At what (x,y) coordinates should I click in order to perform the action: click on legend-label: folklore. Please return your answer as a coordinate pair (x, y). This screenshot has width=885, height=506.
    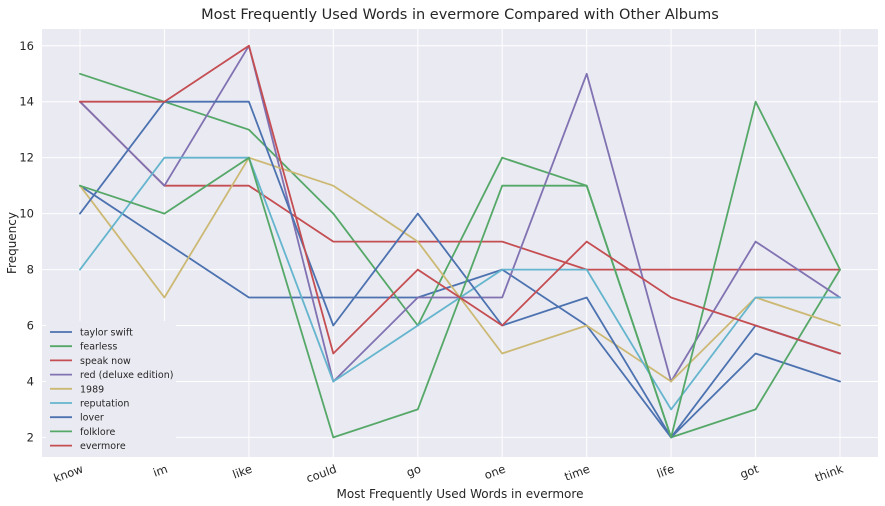
    Looking at the image, I should click on (97, 432).